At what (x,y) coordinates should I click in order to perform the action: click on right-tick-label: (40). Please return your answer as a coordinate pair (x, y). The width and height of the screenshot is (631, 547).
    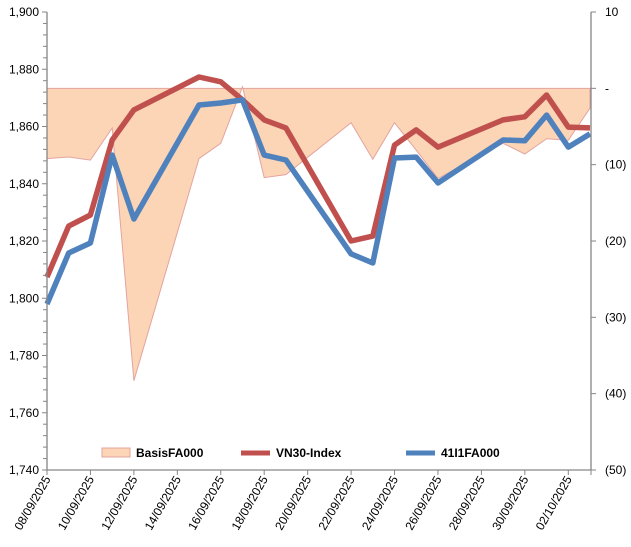
    Looking at the image, I should click on (615, 394).